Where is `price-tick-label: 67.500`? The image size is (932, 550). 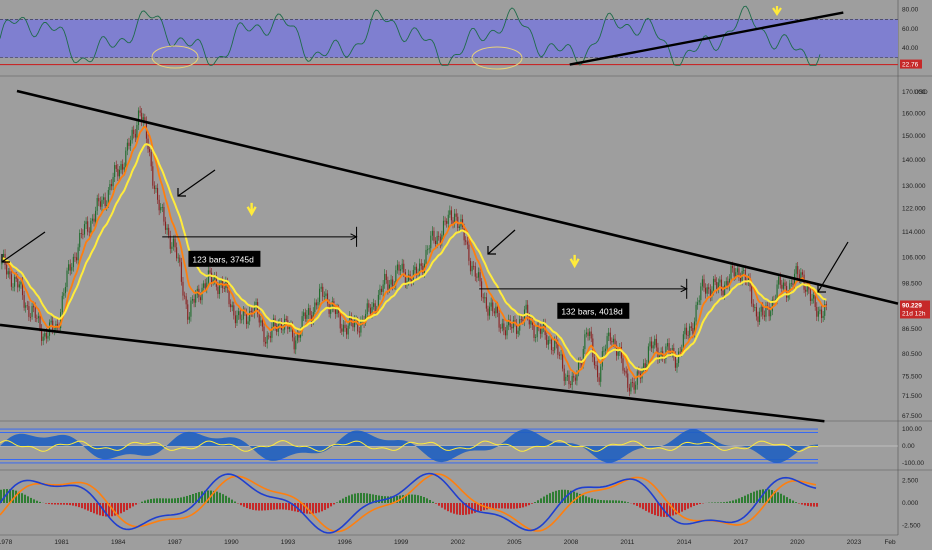
price-tick-label: 67.500 is located at coordinates (912, 416).